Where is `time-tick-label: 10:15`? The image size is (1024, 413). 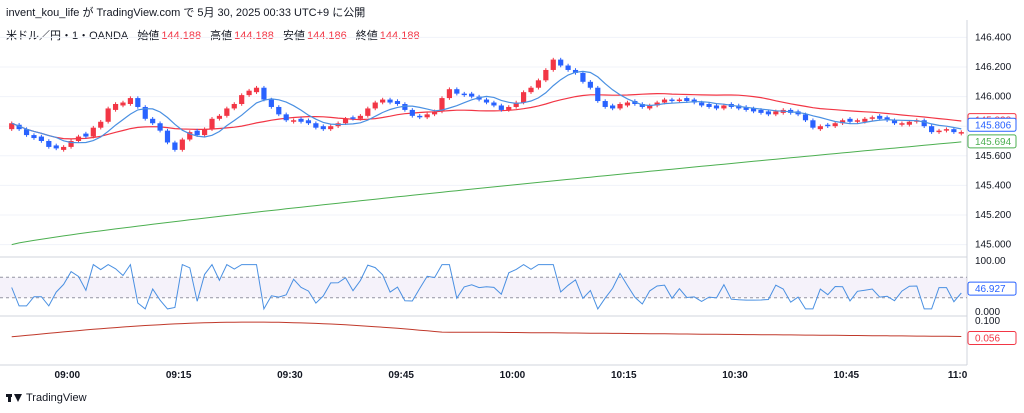 time-tick-label: 10:15 is located at coordinates (624, 375).